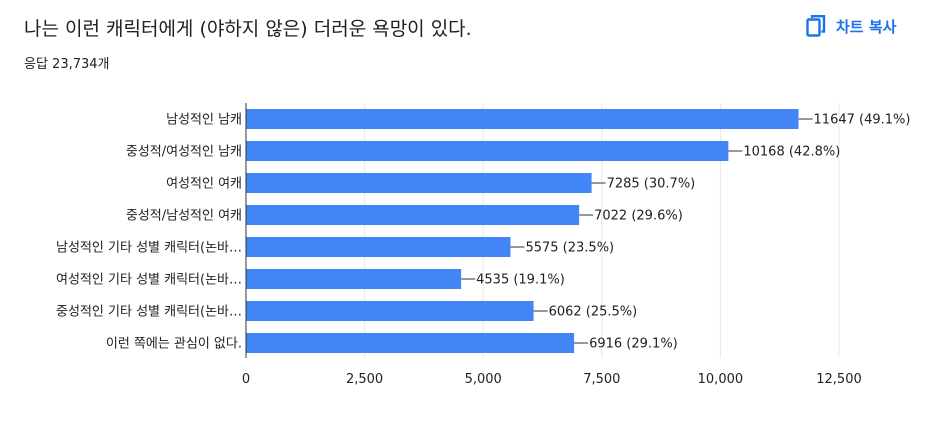  What do you see at coordinates (638, 216) in the screenshot?
I see `data-label: 7022 (29.6%)` at bounding box center [638, 216].